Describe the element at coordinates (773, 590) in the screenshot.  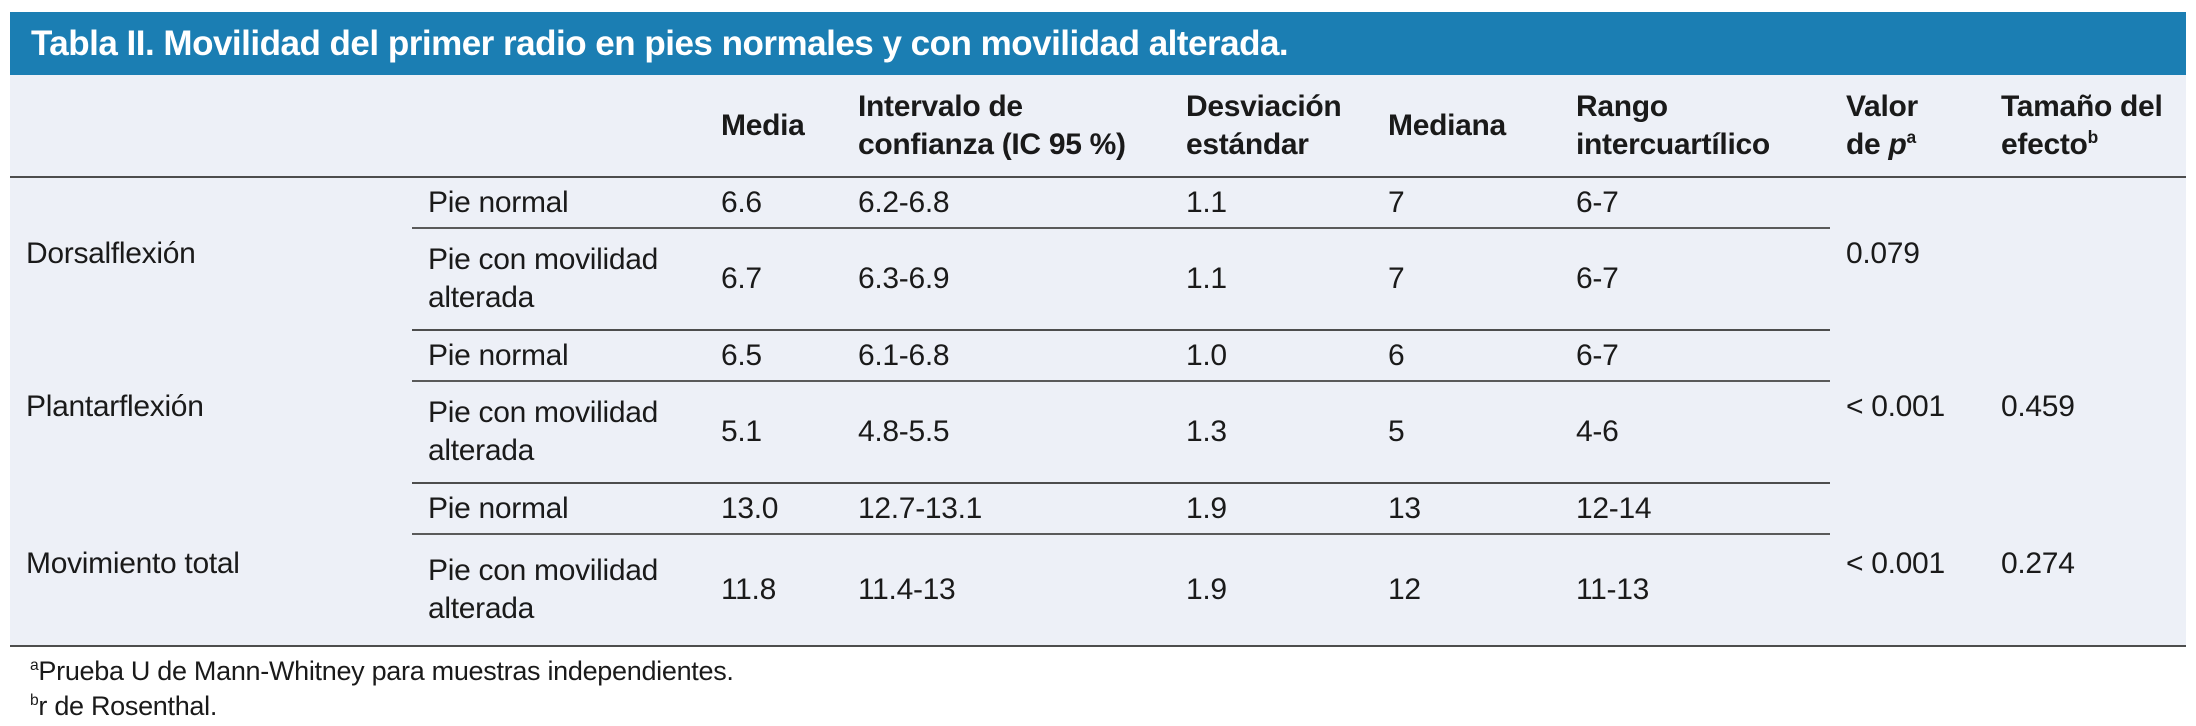
I see `cell-media: 11.8` at that location.